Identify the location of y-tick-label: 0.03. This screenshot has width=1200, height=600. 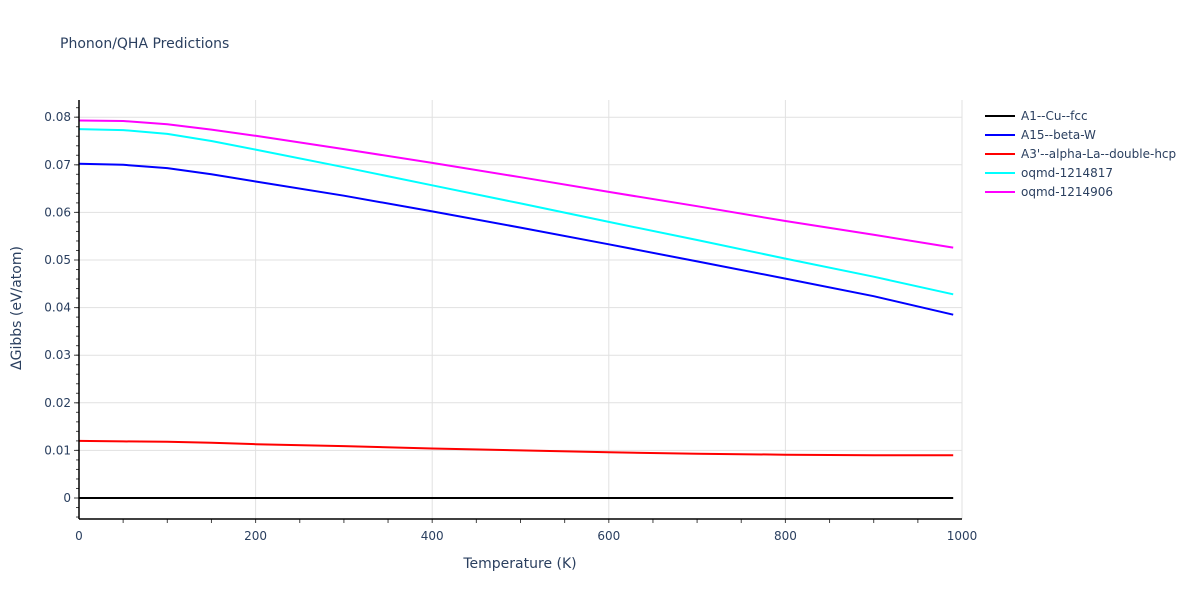
(57, 355).